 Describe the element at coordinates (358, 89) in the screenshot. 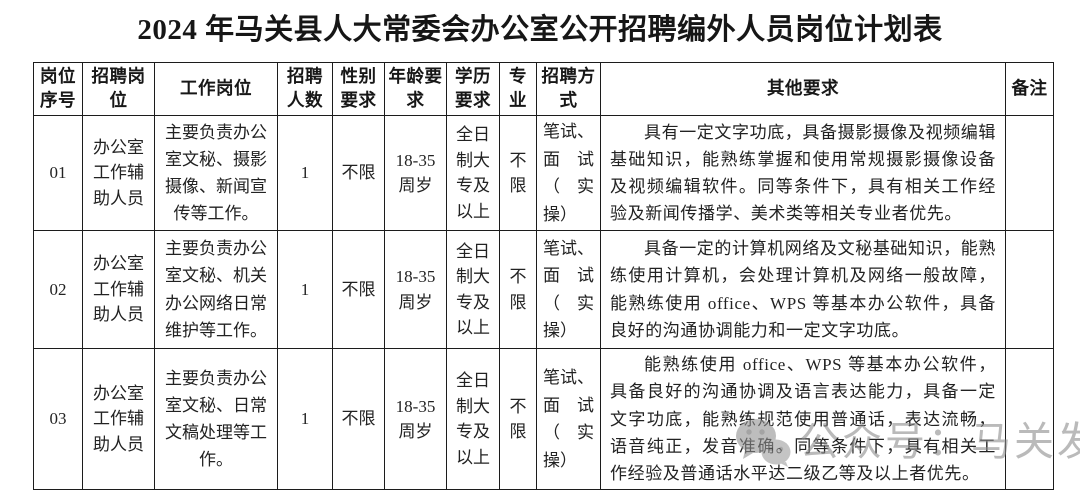

I see `col-header-gender: 性别要求` at that location.